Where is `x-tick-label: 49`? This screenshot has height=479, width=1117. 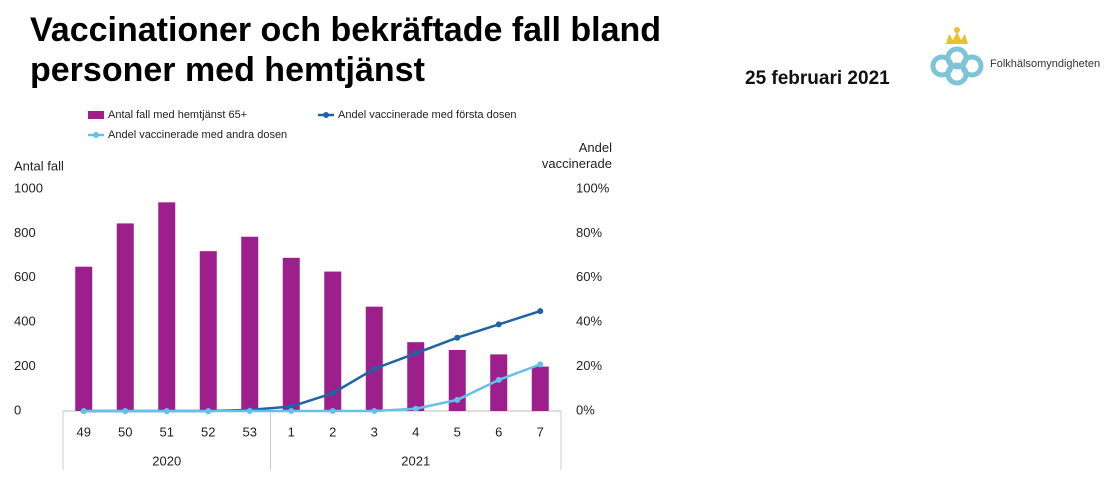
x-tick-label: 49 is located at coordinates (84, 431).